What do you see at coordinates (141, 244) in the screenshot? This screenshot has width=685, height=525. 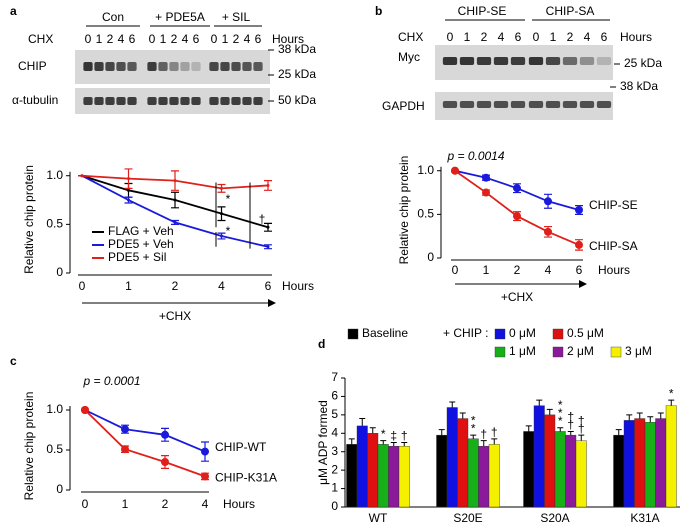 I see `legend-label: PDE5 + Veh` at bounding box center [141, 244].